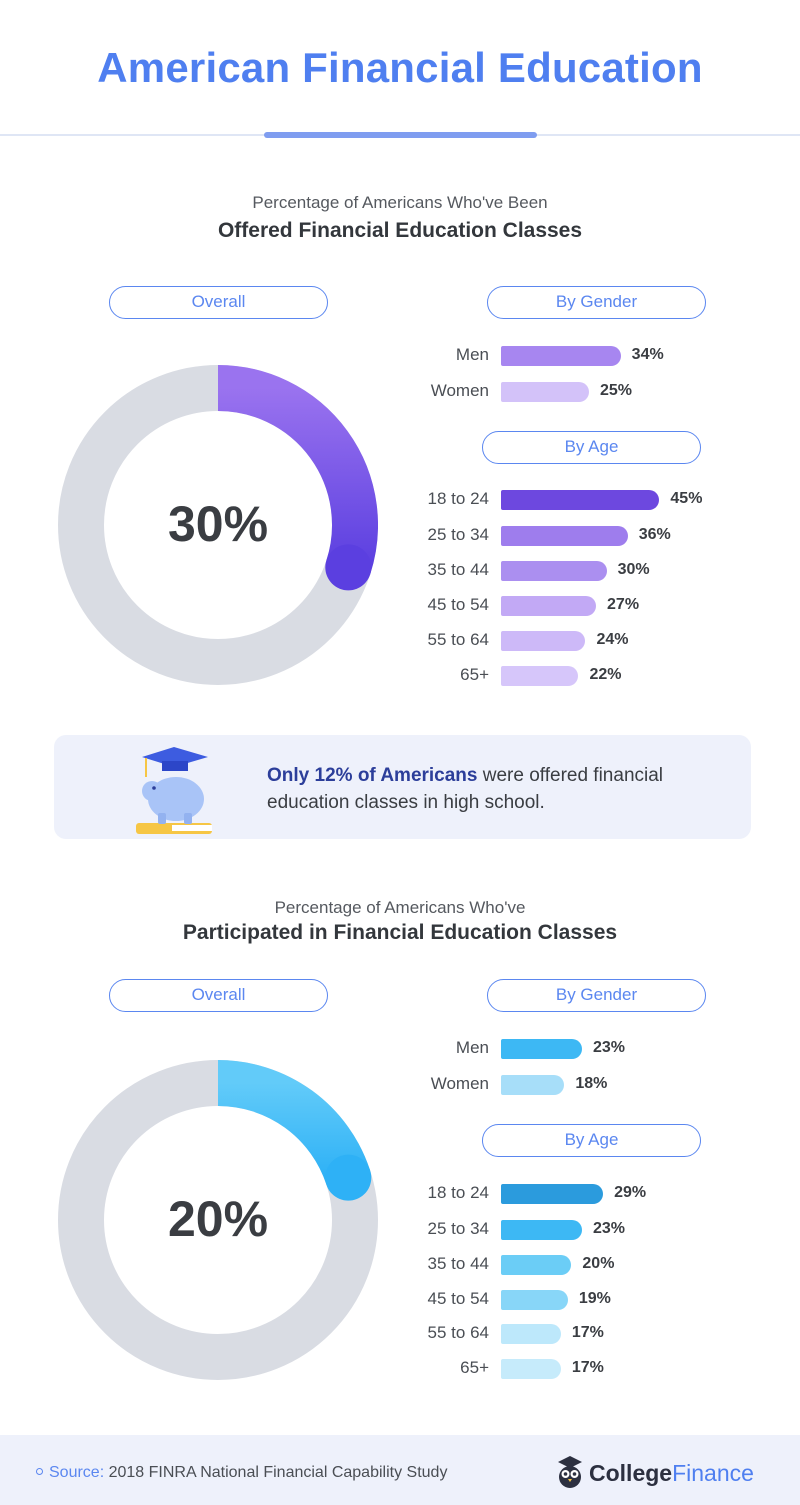  Describe the element at coordinates (608, 1047) in the screenshot. I see `gender-row-value: 23%` at that location.